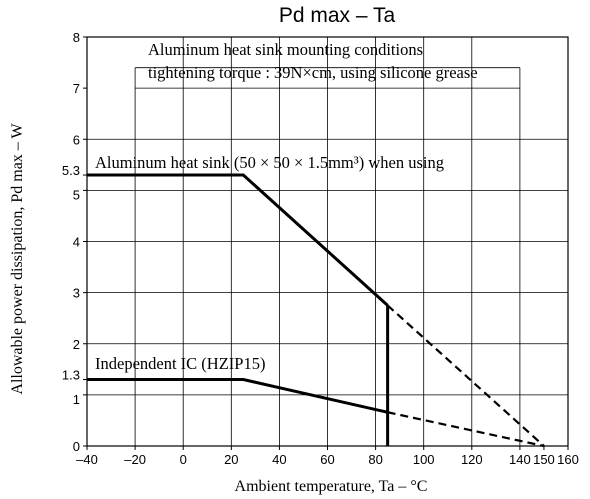 This screenshot has width=590, height=499. Describe the element at coordinates (76, 139) in the screenshot. I see `y-tick-label: 6` at that location.